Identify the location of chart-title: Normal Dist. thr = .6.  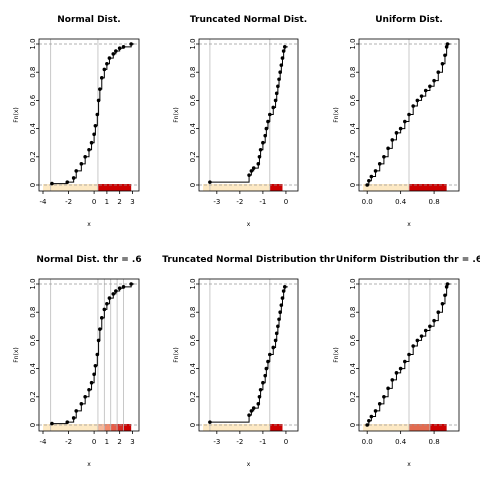
(88, 260).